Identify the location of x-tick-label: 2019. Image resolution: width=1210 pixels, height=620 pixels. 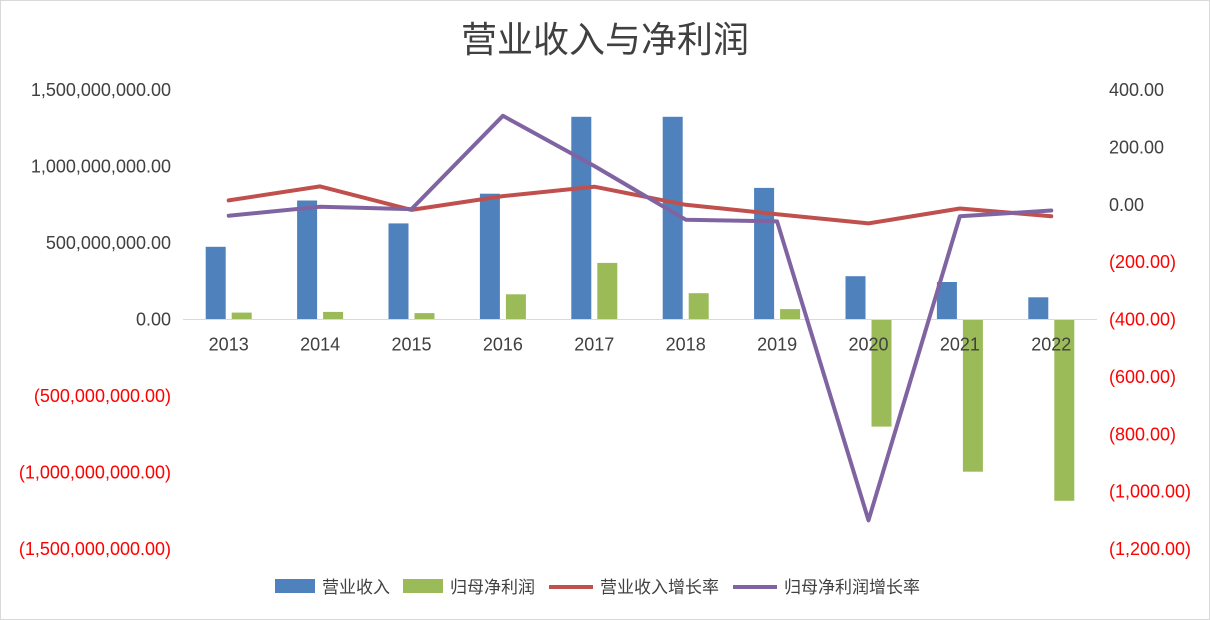
(777, 345).